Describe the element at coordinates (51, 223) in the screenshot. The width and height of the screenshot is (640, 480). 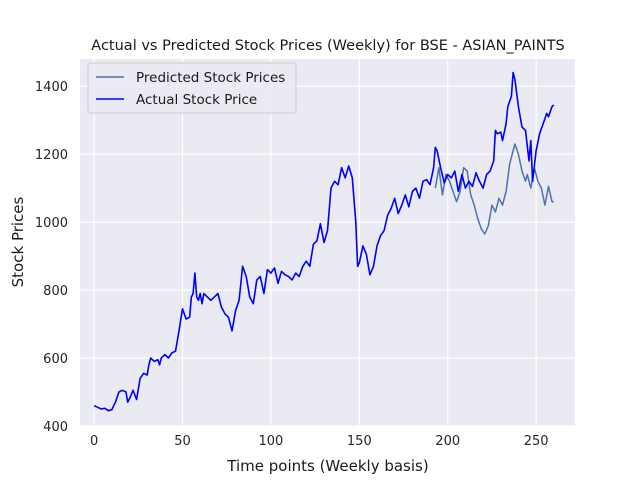
I see `y-tick-label: 1000` at that location.